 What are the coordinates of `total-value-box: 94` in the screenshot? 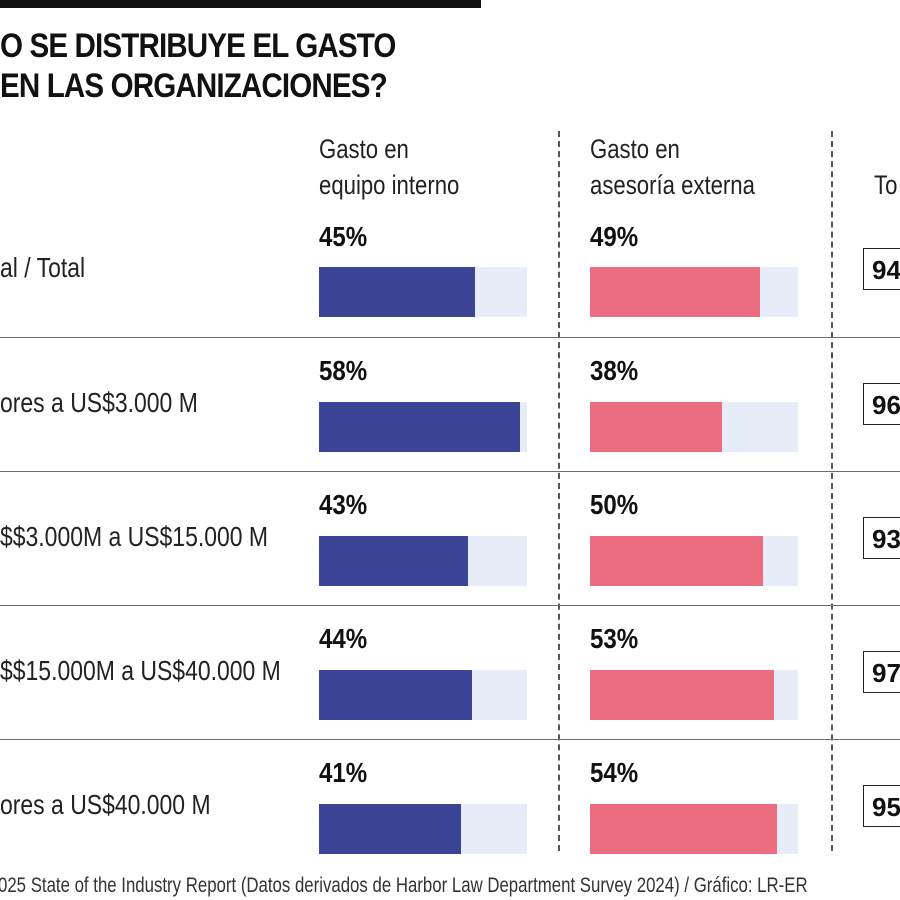 It's located at (881, 269).